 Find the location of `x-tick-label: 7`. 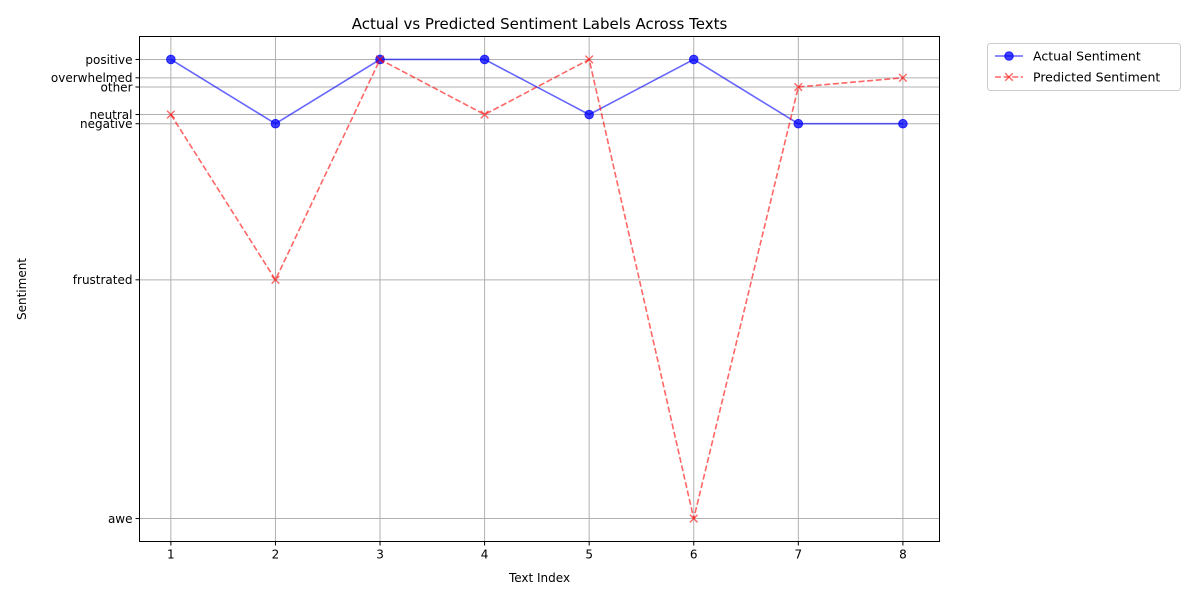

x-tick-label: 7 is located at coordinates (799, 555).